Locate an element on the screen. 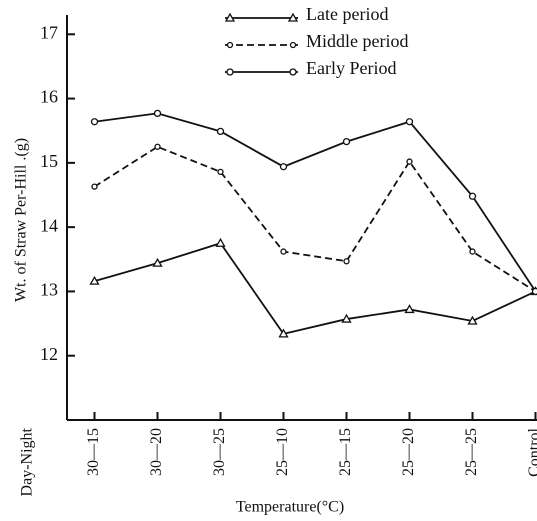  y-tick-label: 14 is located at coordinates (49, 225).